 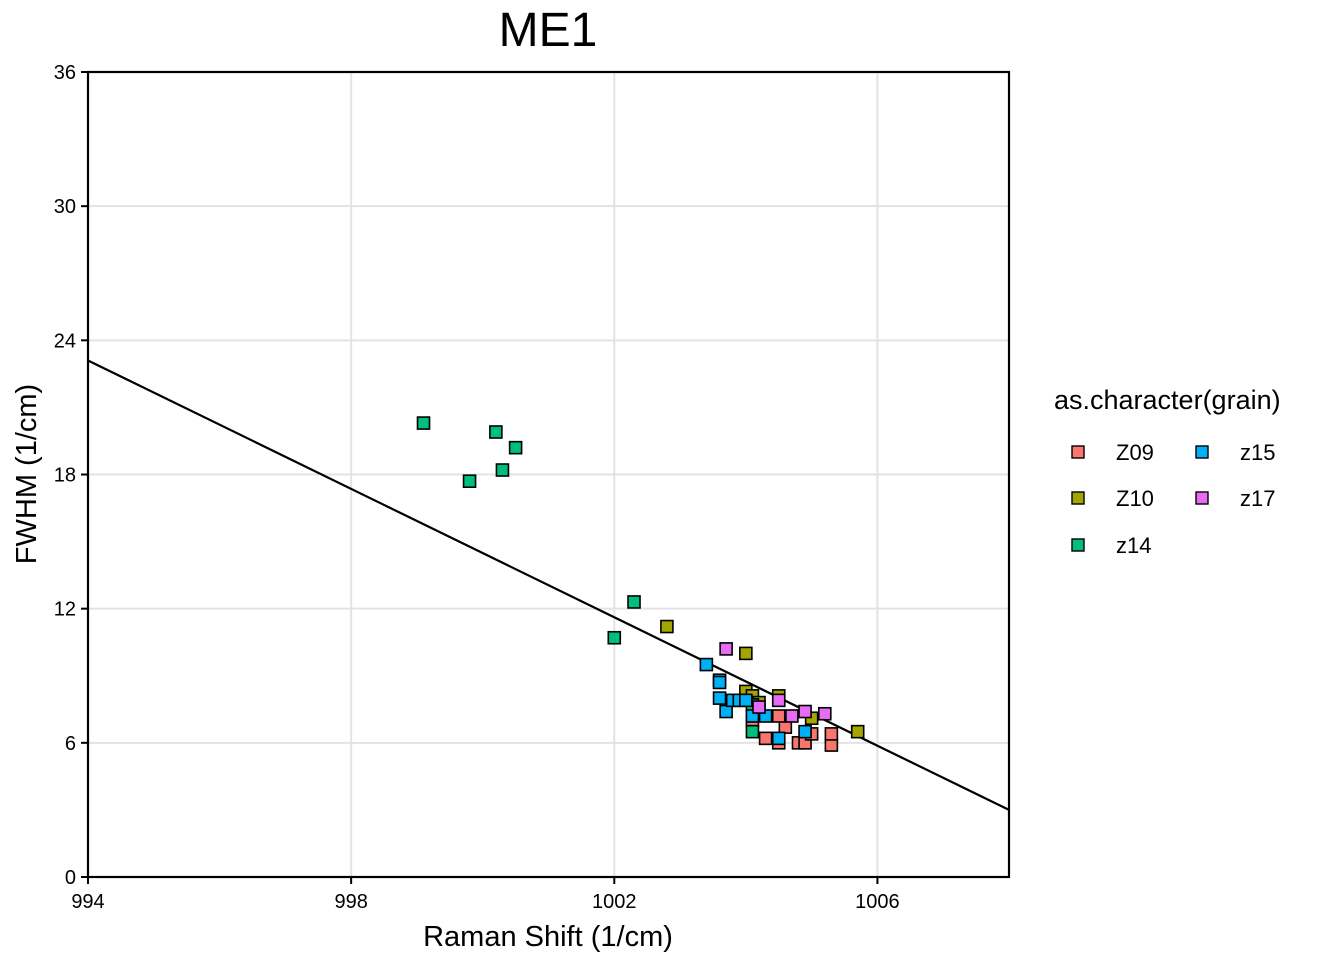 What do you see at coordinates (1167, 400) in the screenshot?
I see `legend-title: as.character(grain)` at bounding box center [1167, 400].